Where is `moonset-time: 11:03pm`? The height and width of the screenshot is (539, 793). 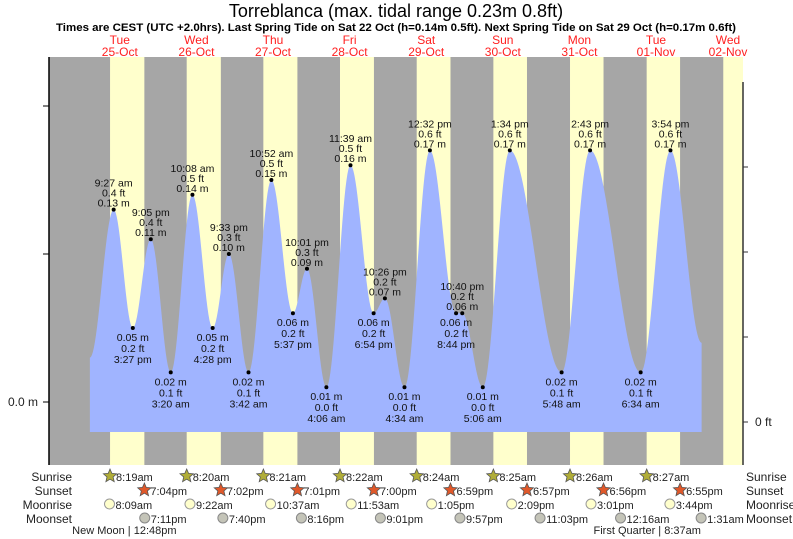
moonset-time: 11:03pm is located at coordinates (567, 520).